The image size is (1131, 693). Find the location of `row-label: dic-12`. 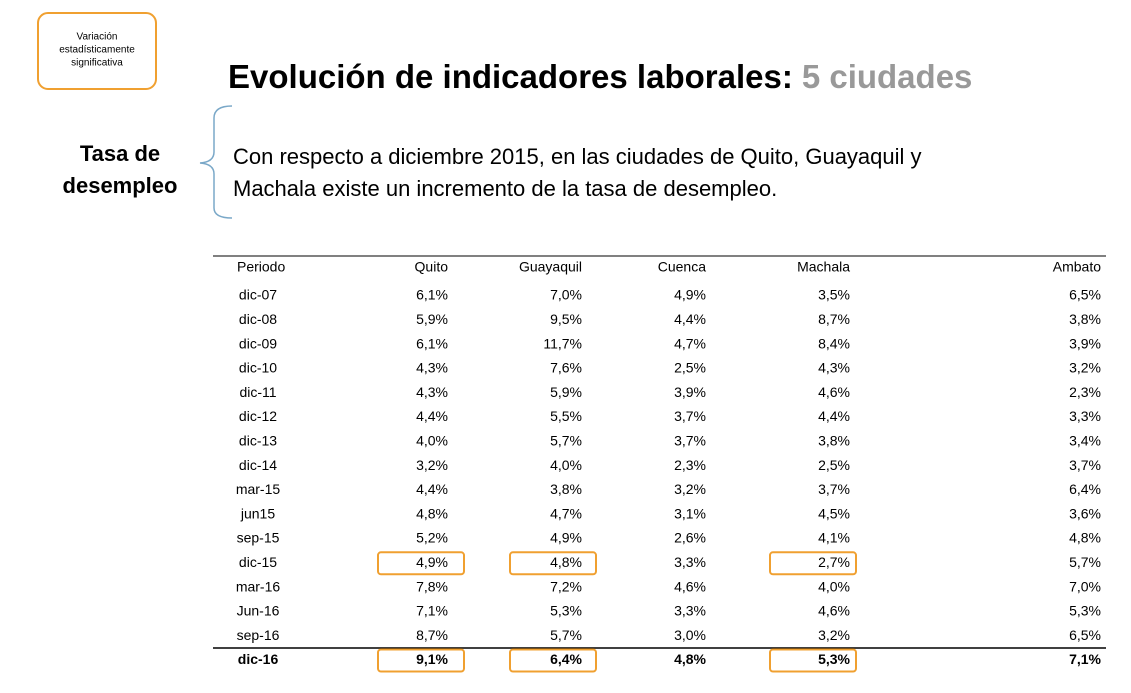

row-label: dic-12 is located at coordinates (258, 416).